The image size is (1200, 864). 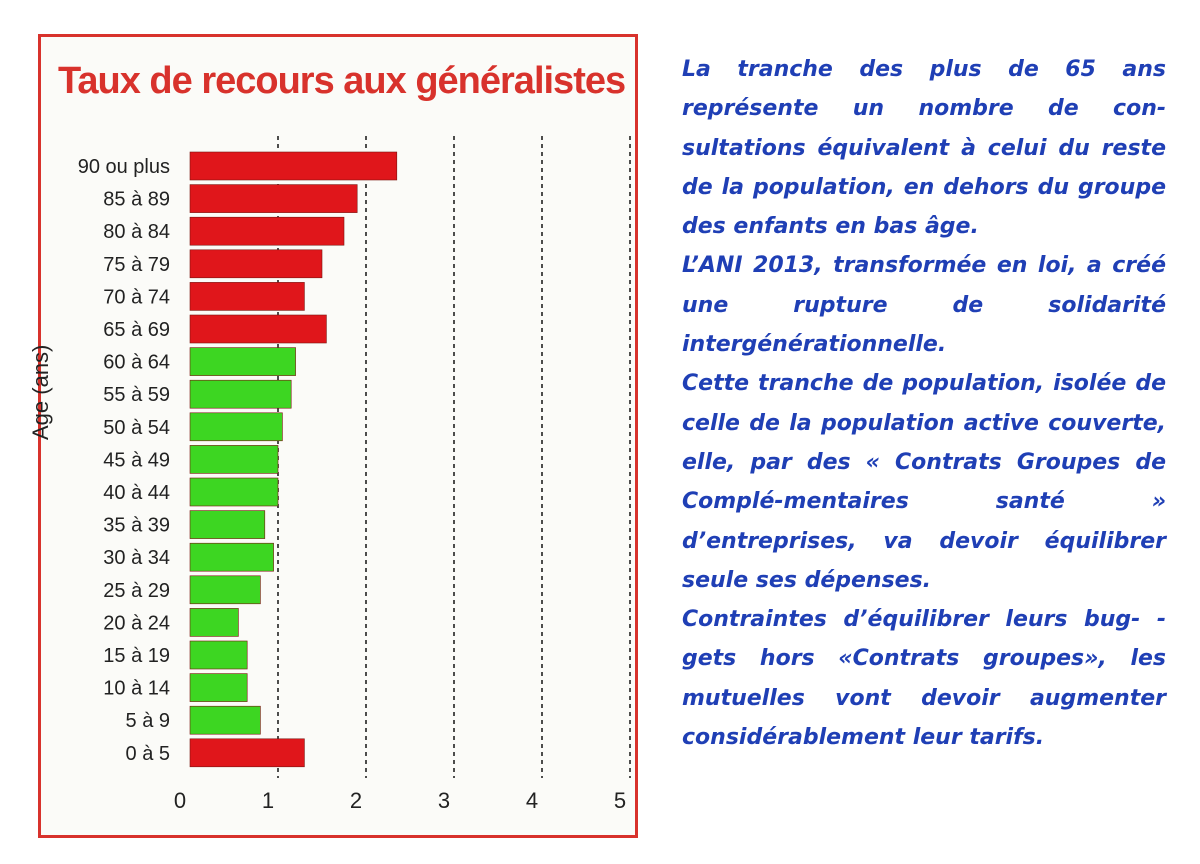 I want to click on category-label: 50 à 54, so click(x=136, y=428).